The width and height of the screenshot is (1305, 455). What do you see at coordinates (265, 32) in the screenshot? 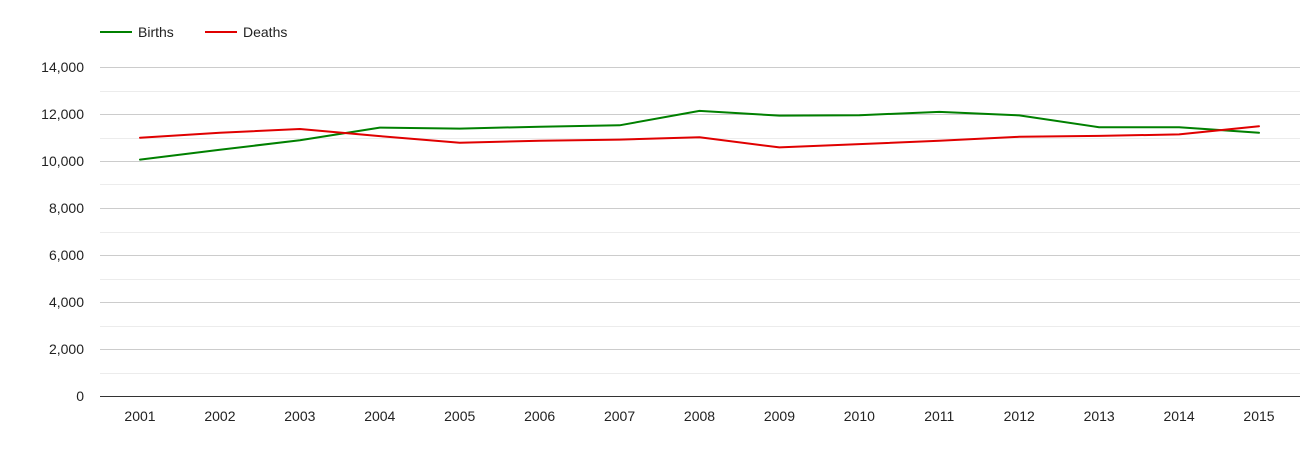
I see `legend-label: Deaths` at bounding box center [265, 32].